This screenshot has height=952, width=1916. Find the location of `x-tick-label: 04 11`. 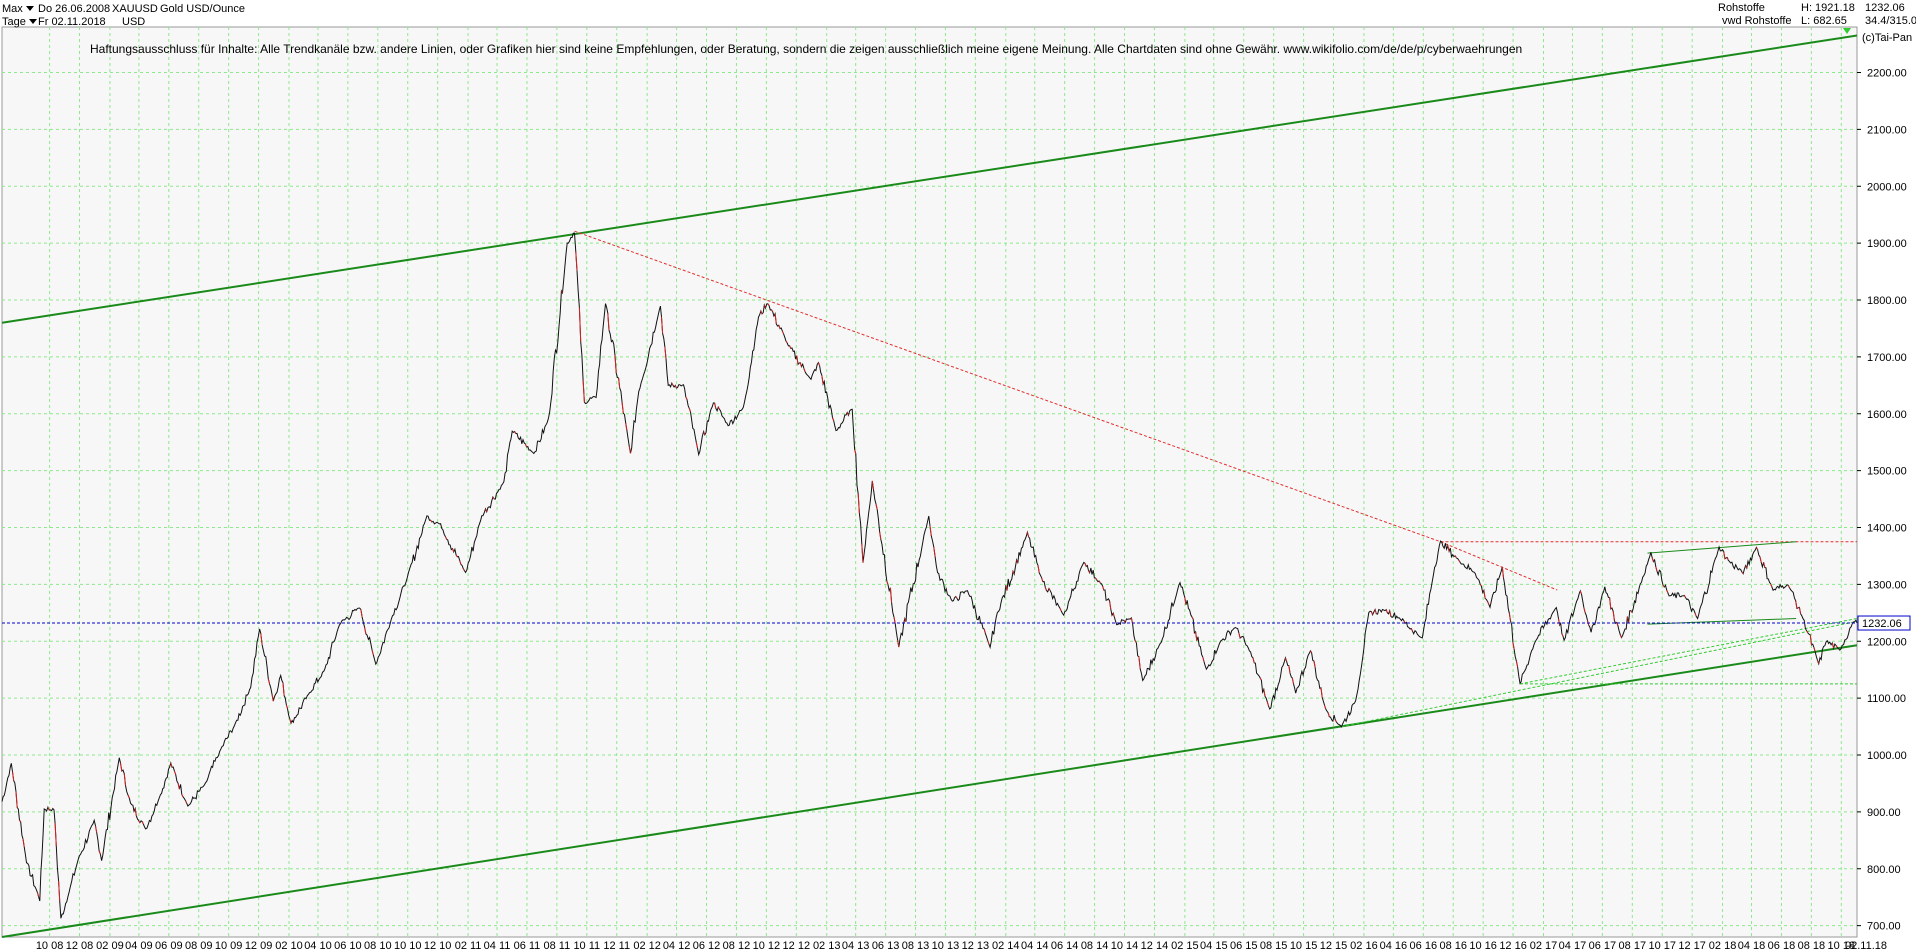

x-tick-label: 04 11 is located at coordinates (497, 946).